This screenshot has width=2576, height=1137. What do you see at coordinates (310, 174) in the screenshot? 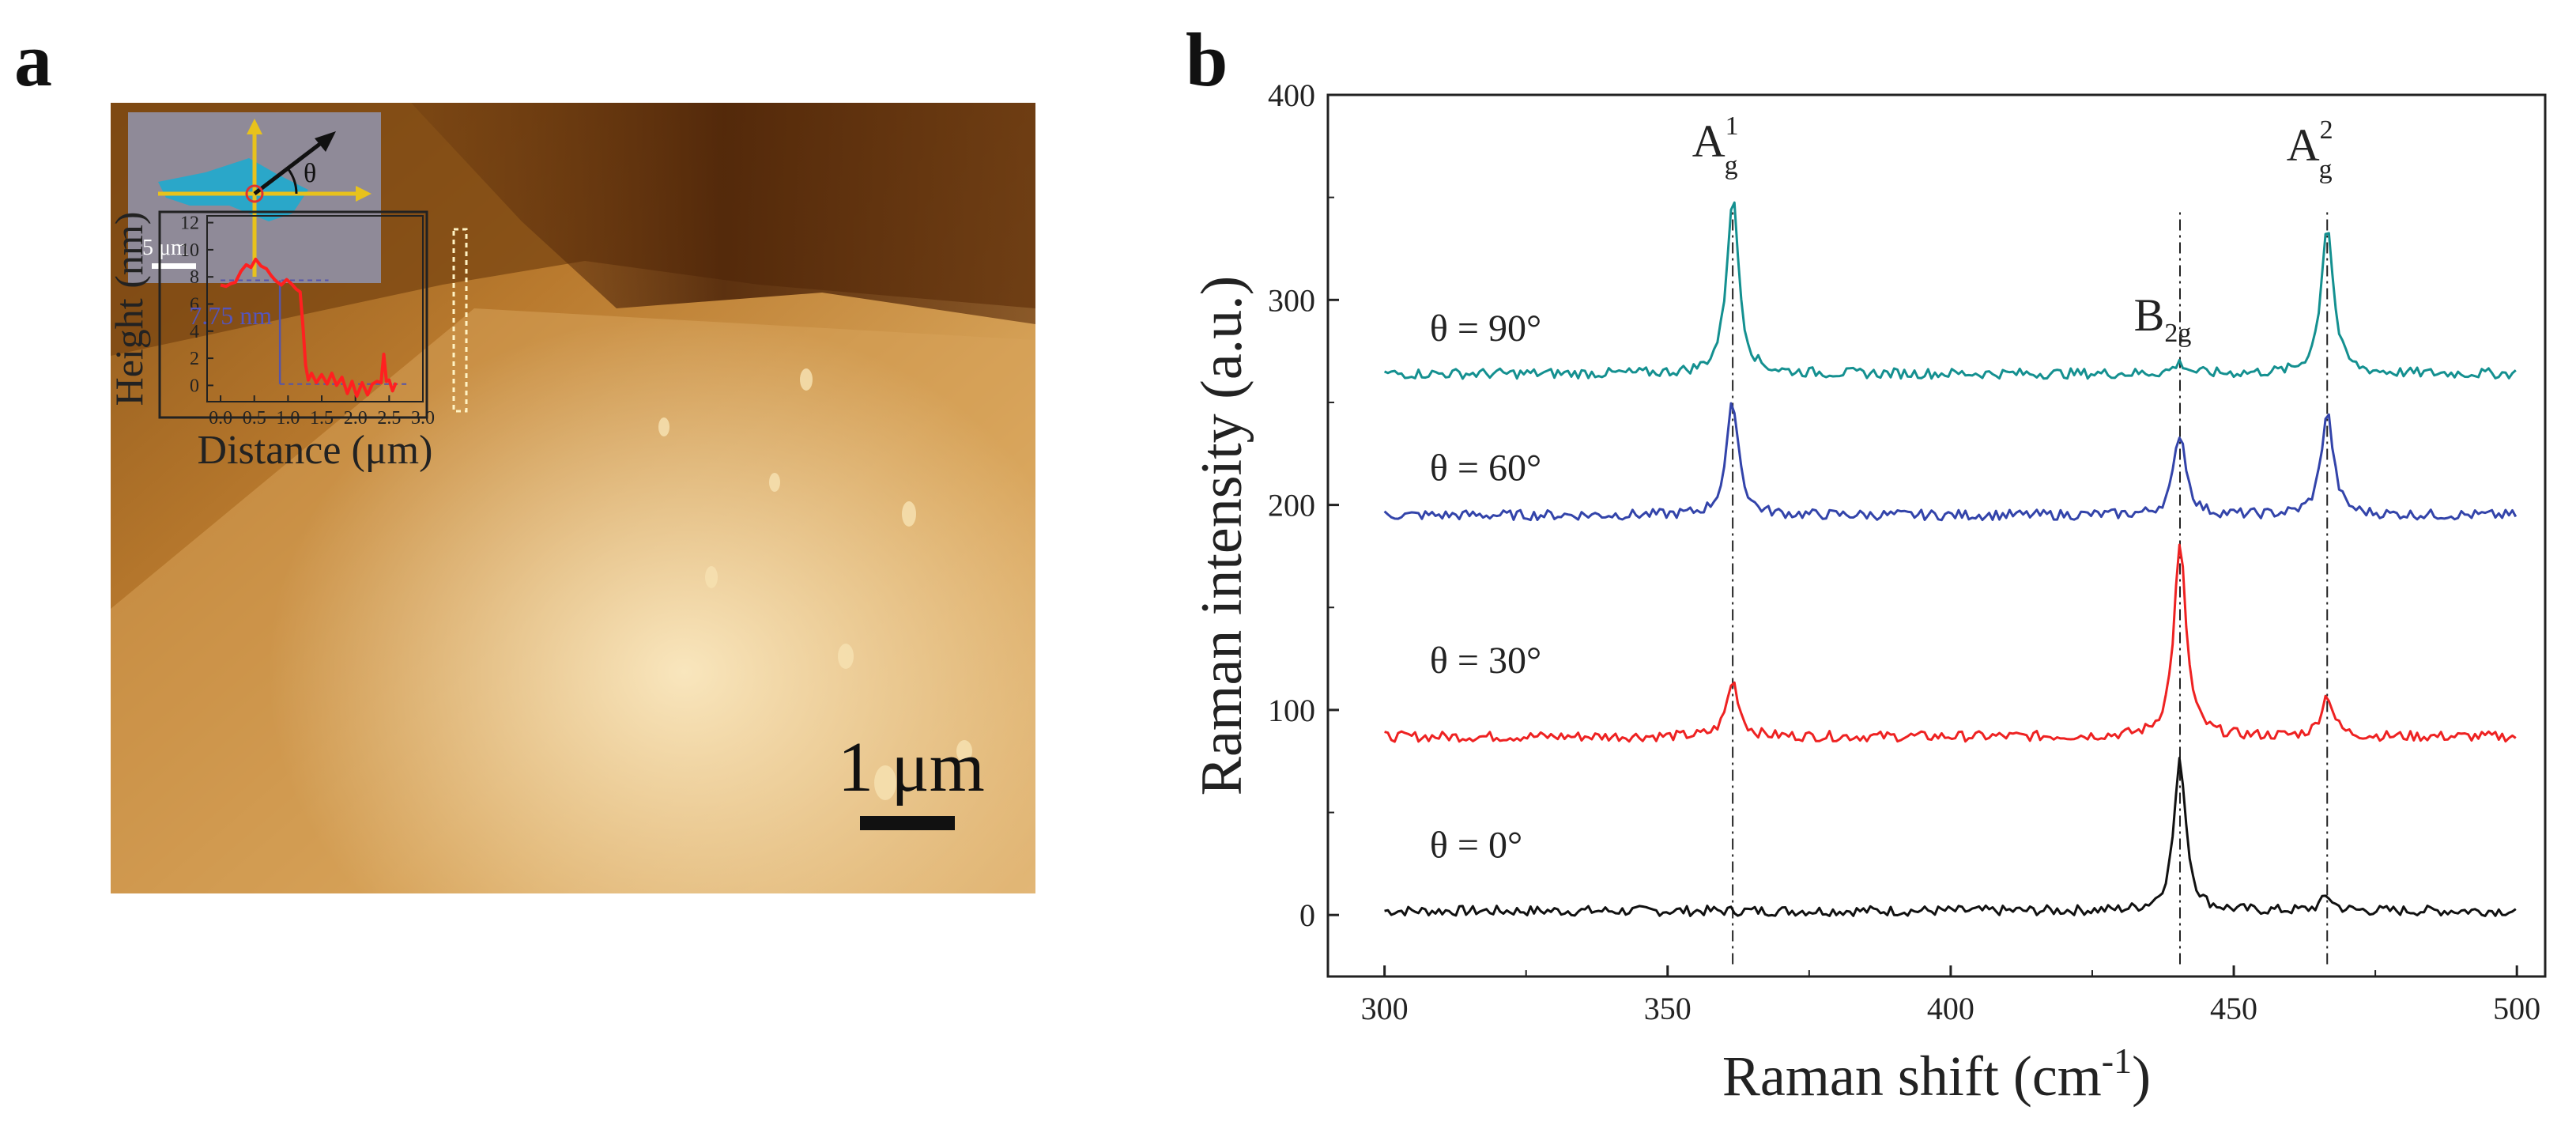
I see `inset-angle-label: θ` at bounding box center [310, 174].